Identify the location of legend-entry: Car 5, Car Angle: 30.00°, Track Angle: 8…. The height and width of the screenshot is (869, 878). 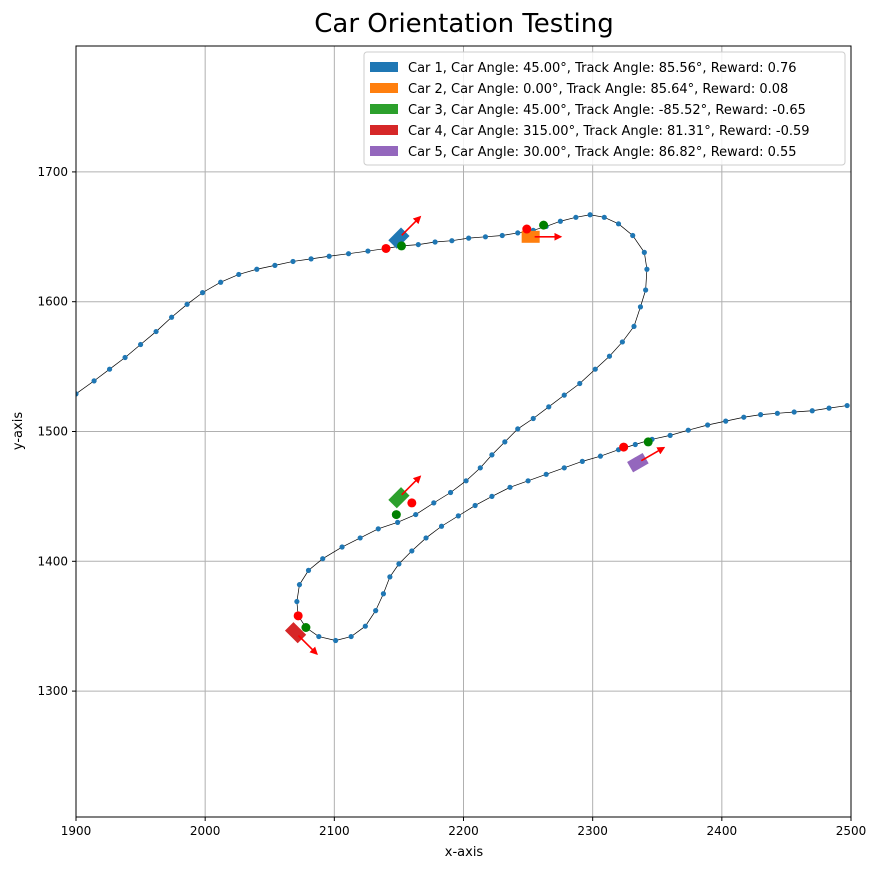
(602, 152).